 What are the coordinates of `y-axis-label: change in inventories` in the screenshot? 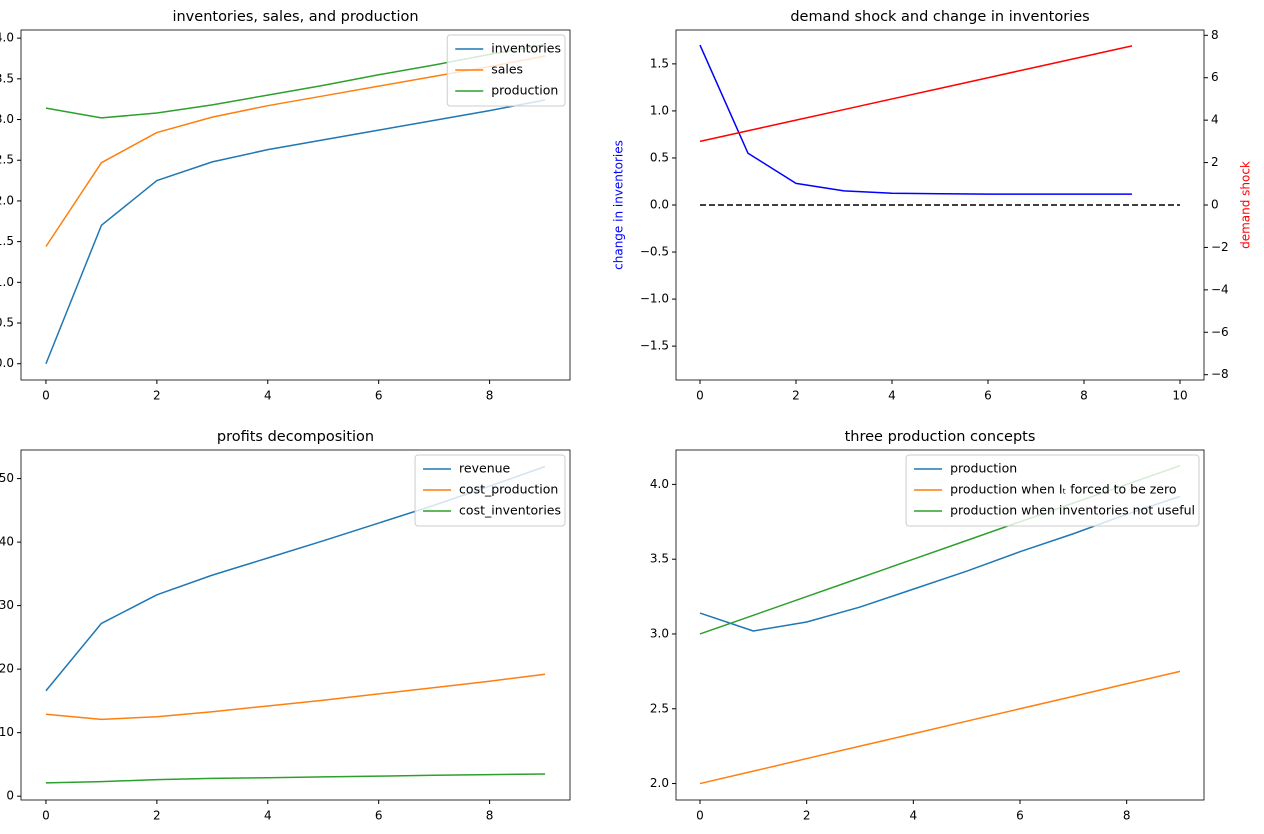 It's located at (619, 205).